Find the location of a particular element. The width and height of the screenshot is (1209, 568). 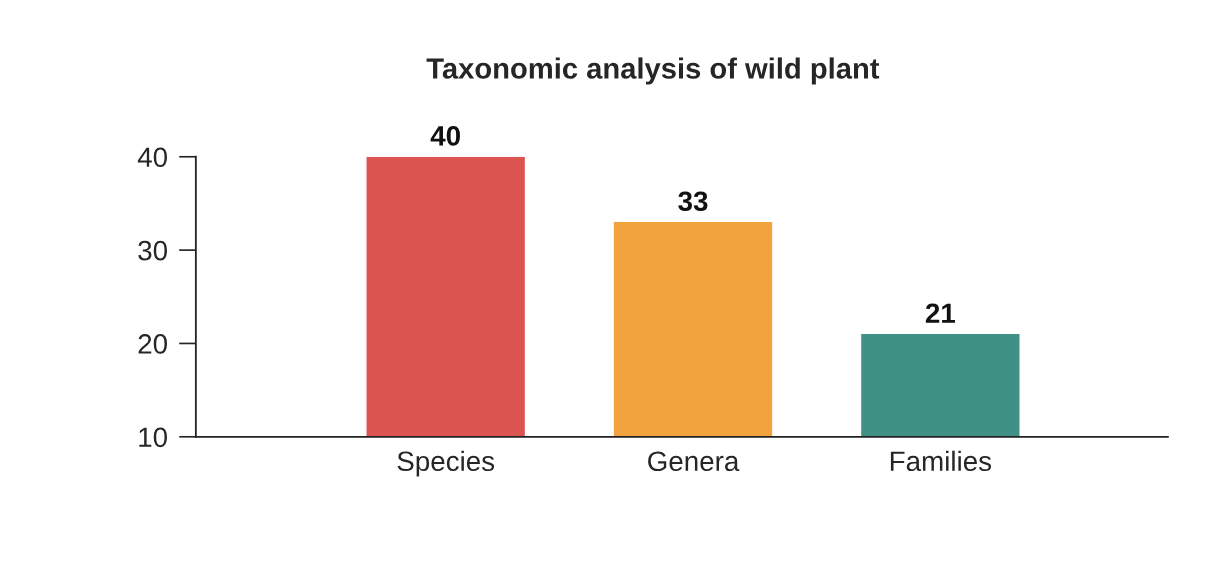

data-label: 33 is located at coordinates (693, 201).